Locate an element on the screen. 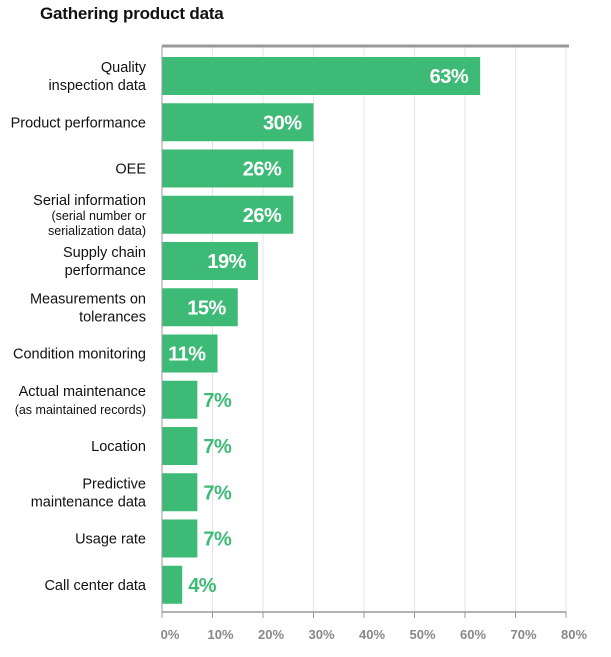 The image size is (611, 657). category-label: Quality inspection data is located at coordinates (97, 77).